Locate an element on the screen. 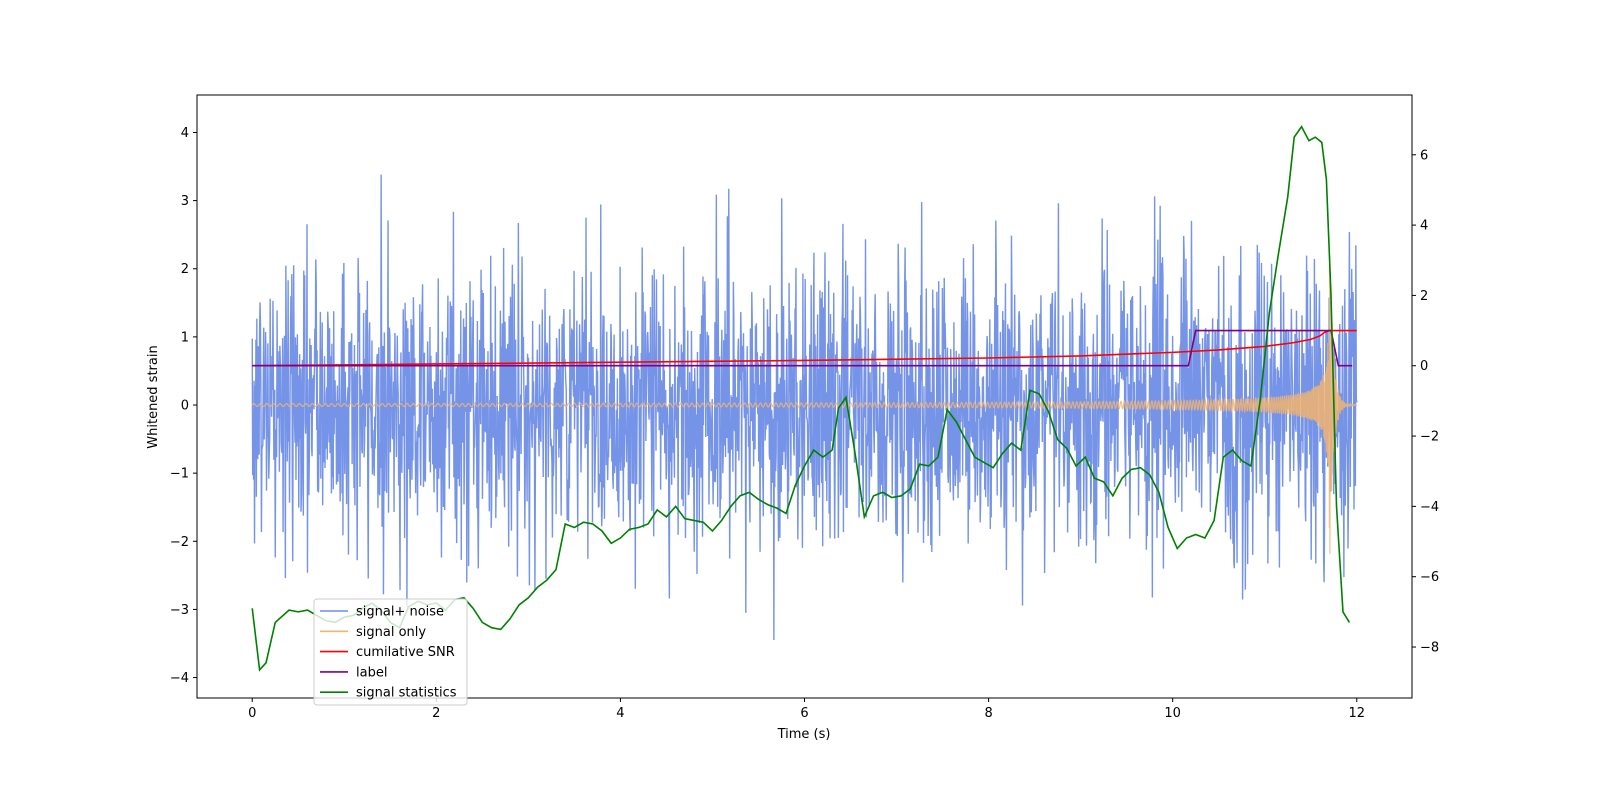 The height and width of the screenshot is (800, 1600). left-tick-label: 1 is located at coordinates (185, 337).